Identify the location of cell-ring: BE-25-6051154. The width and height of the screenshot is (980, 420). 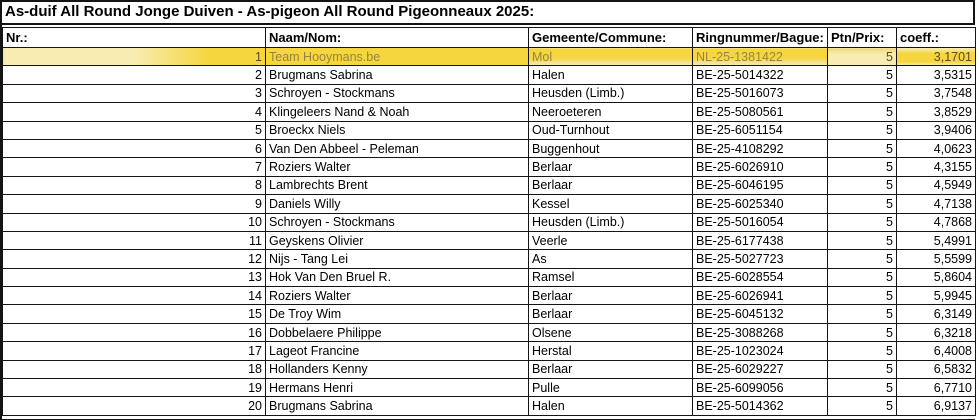
(760, 130).